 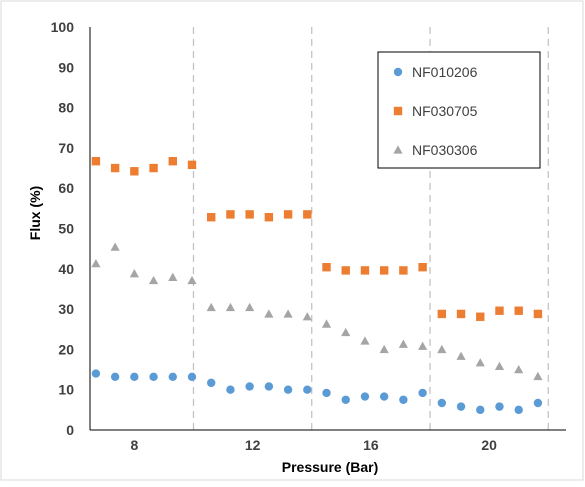 I want to click on legend-marker-NF030705, so click(x=398, y=111).